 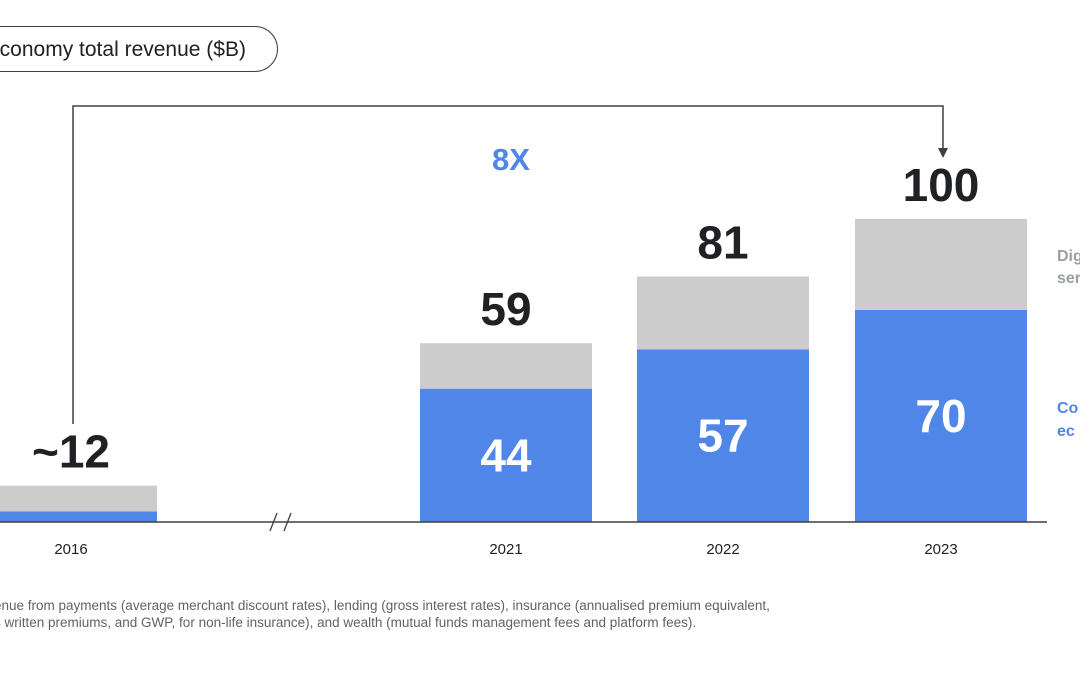 I want to click on segment-label-2022: 57, so click(x=722, y=436).